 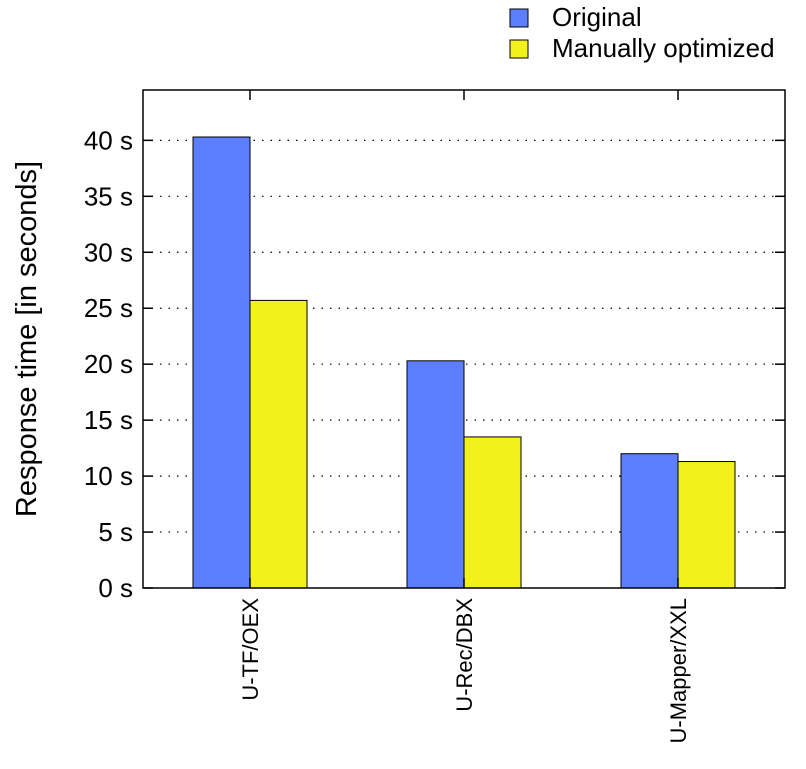 I want to click on y-tick-label: 35 s, so click(x=108, y=196).